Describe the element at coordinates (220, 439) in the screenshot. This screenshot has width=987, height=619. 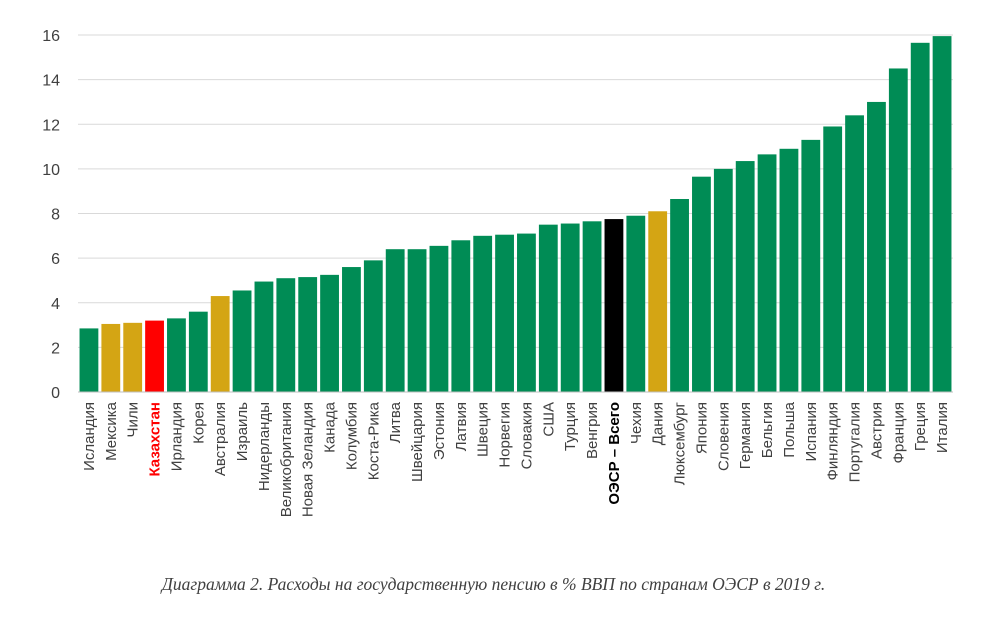
I see `x-tick-label: Австралия` at that location.